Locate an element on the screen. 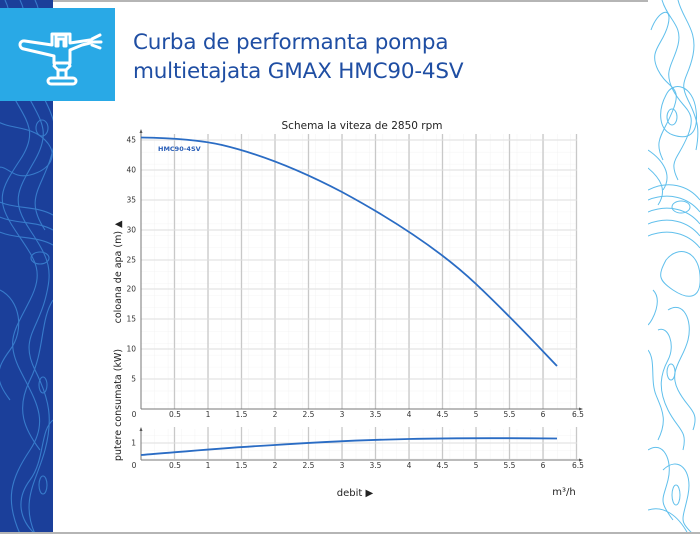  power-curve is located at coordinates (349, 446).